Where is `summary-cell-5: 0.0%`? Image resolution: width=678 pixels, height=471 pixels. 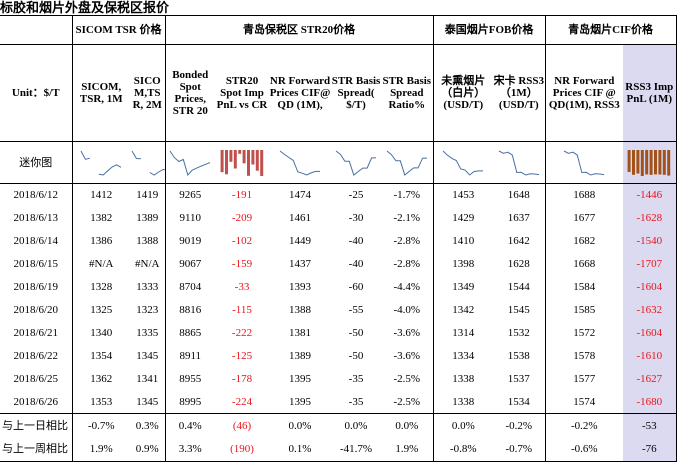 summary-cell-5: 0.0% is located at coordinates (300, 425).